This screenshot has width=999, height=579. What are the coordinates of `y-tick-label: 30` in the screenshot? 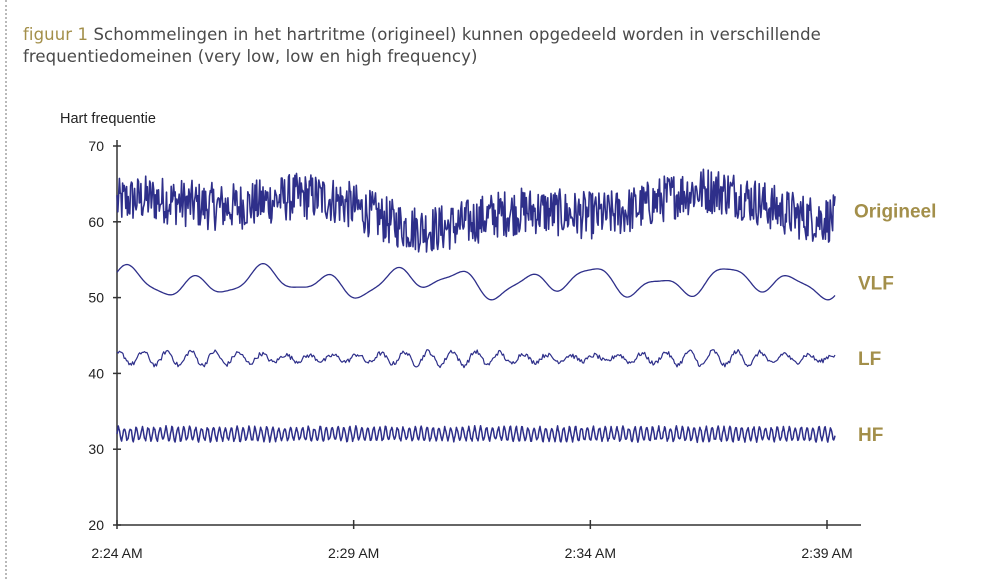 It's located at (96, 449).